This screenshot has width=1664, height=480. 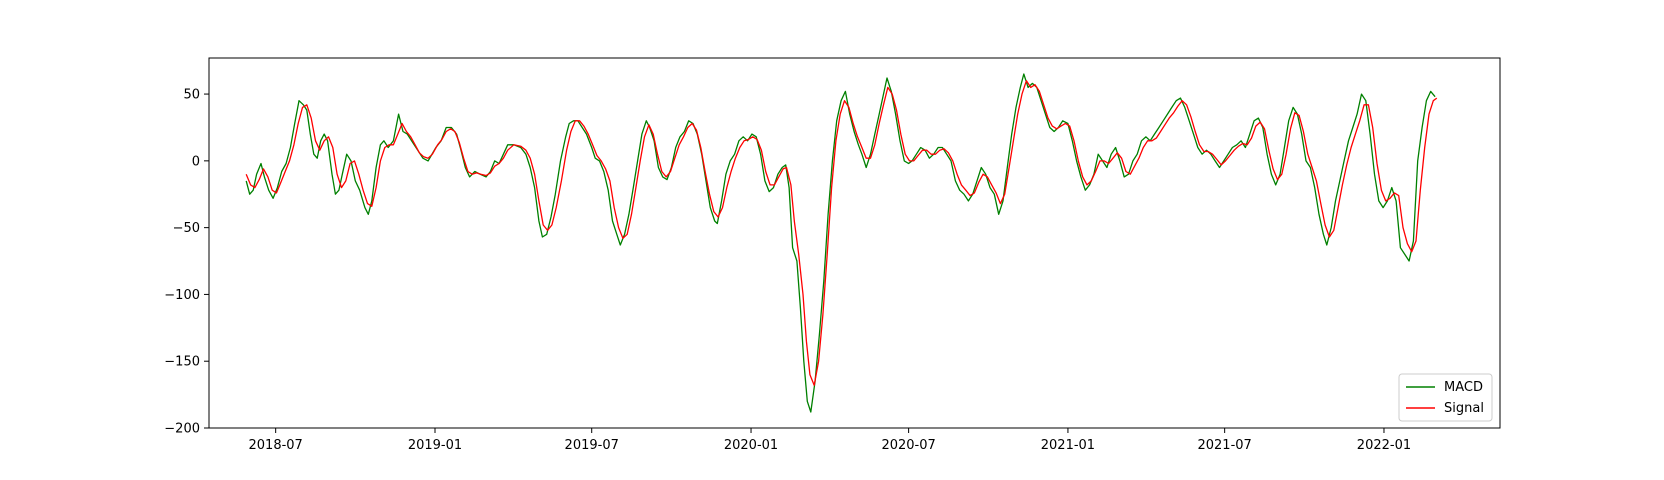 I want to click on legend-box, so click(x=1445, y=397).